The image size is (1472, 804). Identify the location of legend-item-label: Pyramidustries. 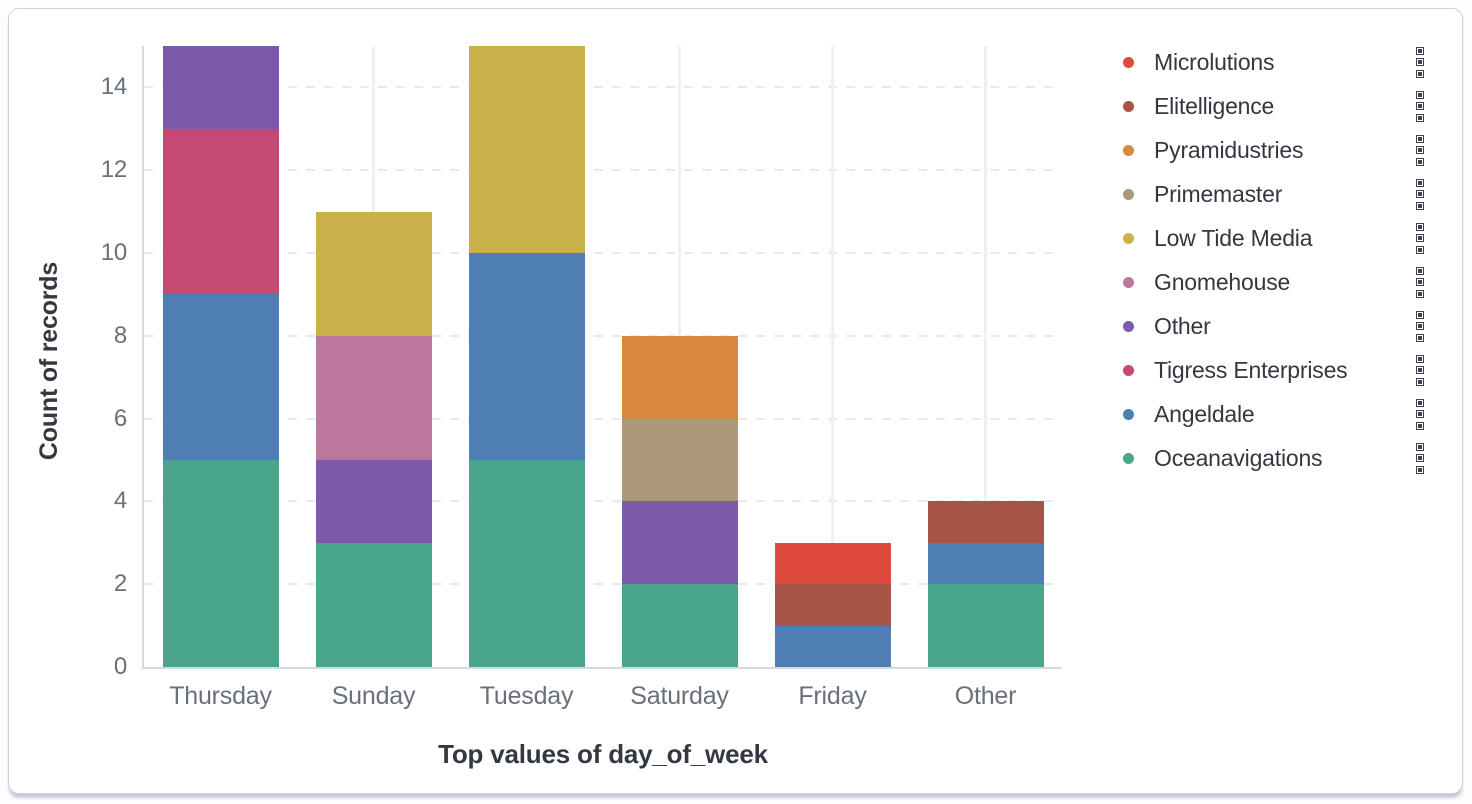
(1229, 149).